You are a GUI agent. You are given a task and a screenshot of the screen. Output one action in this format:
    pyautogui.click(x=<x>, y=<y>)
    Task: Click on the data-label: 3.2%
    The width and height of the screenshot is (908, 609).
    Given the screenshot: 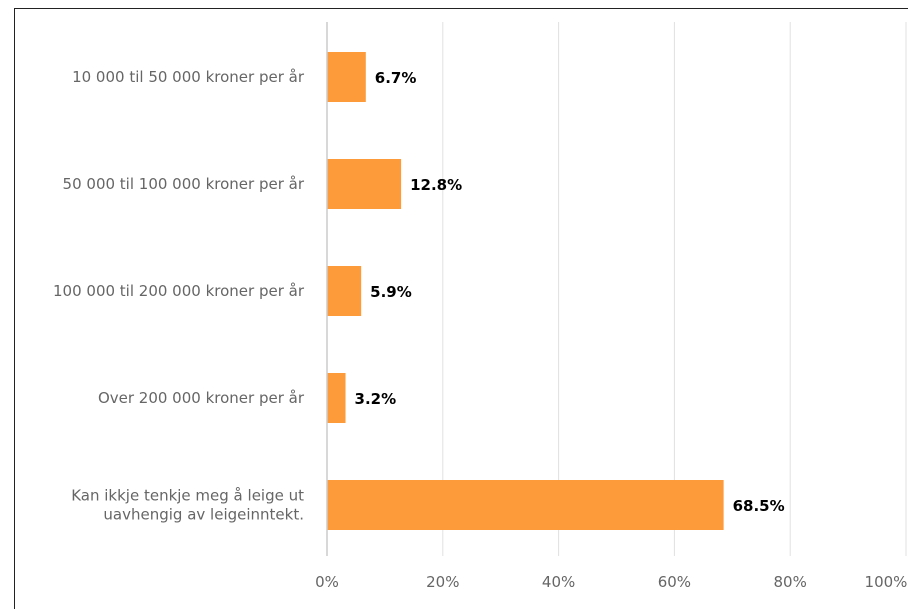 What is the action you would take?
    pyautogui.click(x=376, y=399)
    